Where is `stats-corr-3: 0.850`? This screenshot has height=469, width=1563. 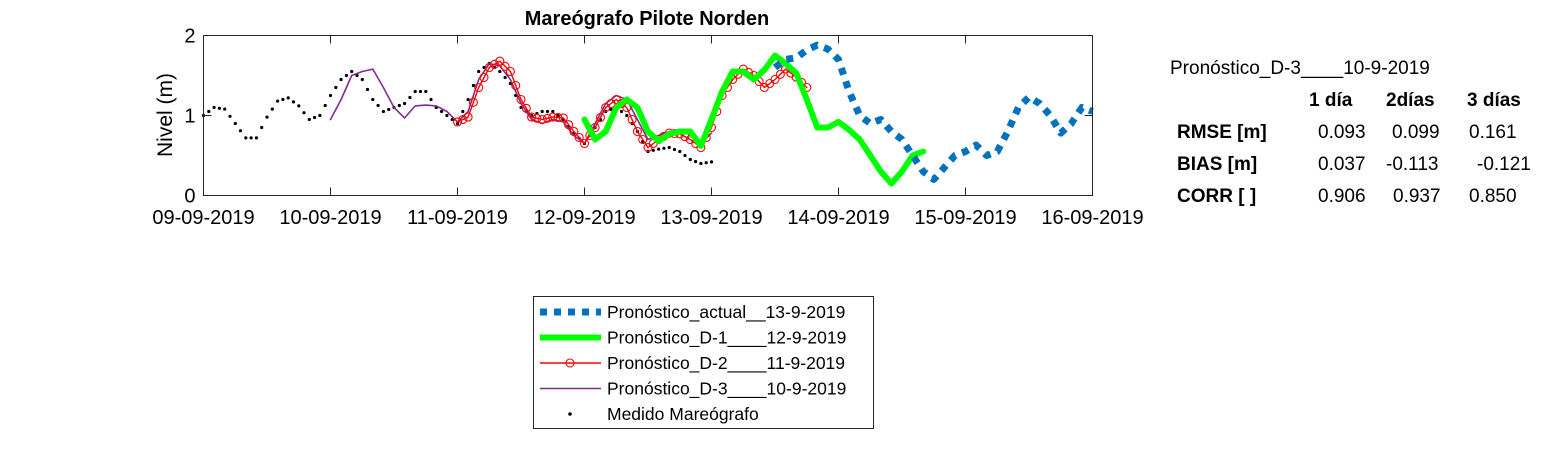
stats-corr-3: 0.850 is located at coordinates (1493, 196).